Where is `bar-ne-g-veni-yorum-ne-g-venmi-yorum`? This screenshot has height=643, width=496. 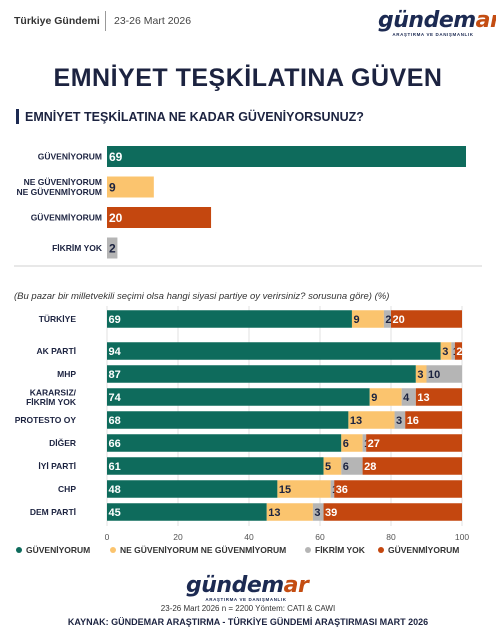 bar-ne-g-veni-yorum-ne-g-venmi-yorum is located at coordinates (130, 187).